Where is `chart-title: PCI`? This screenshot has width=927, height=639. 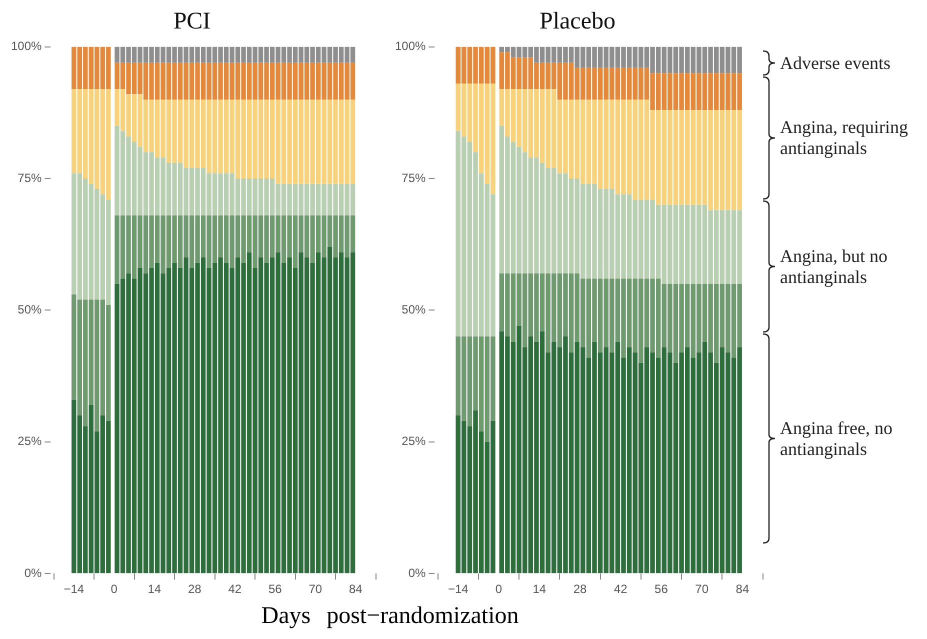
chart-title: PCI is located at coordinates (192, 21).